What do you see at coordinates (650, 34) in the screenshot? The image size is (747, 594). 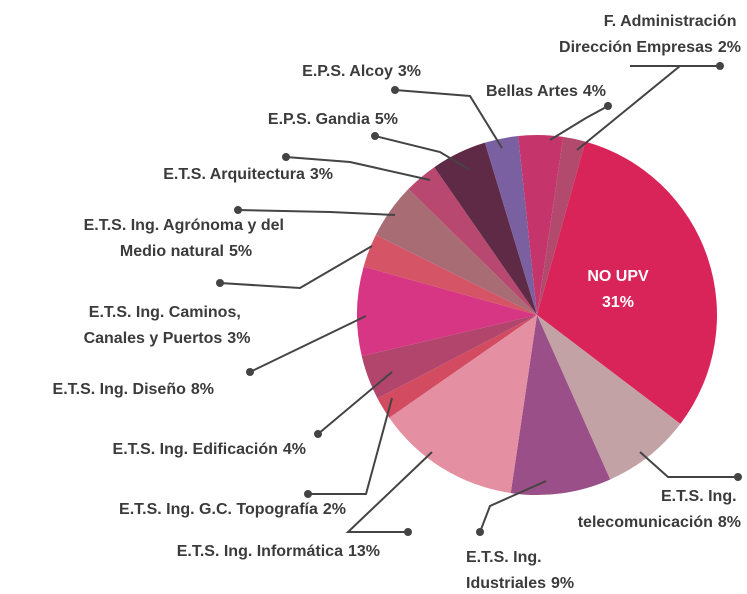 I see `slice-label: F. Administración Dirección Empresas` at bounding box center [650, 34].